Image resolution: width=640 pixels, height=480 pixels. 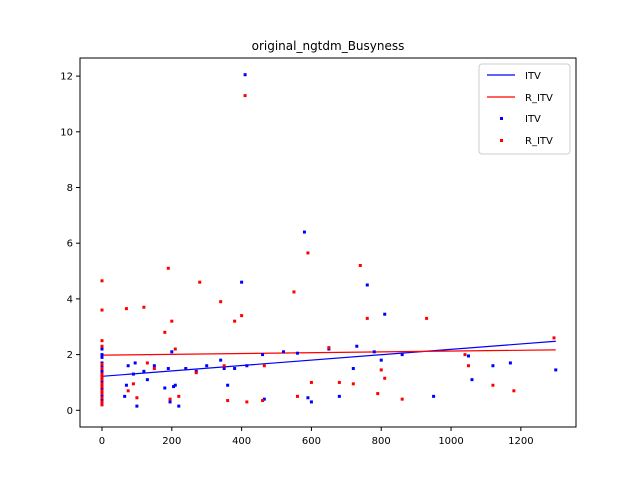 What do you see at coordinates (66, 132) in the screenshot?
I see `y-tick-label: 10` at bounding box center [66, 132].